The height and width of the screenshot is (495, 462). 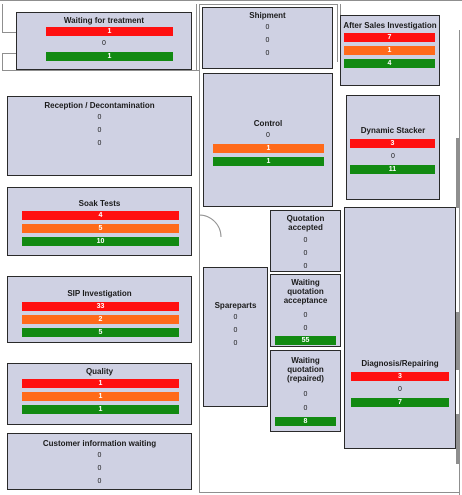 What do you see at coordinates (100, 228) in the screenshot?
I see `count-orange: 5` at bounding box center [100, 228].